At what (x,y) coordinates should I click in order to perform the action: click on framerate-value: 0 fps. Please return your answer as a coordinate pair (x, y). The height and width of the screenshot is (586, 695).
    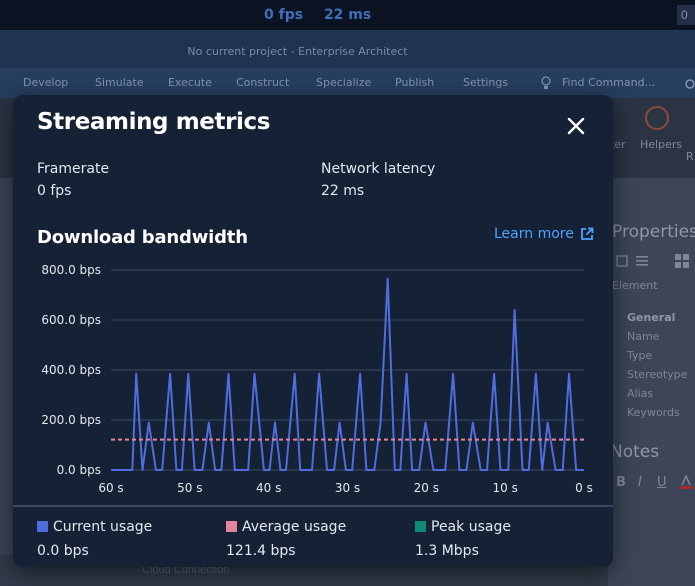
    Looking at the image, I should click on (54, 191).